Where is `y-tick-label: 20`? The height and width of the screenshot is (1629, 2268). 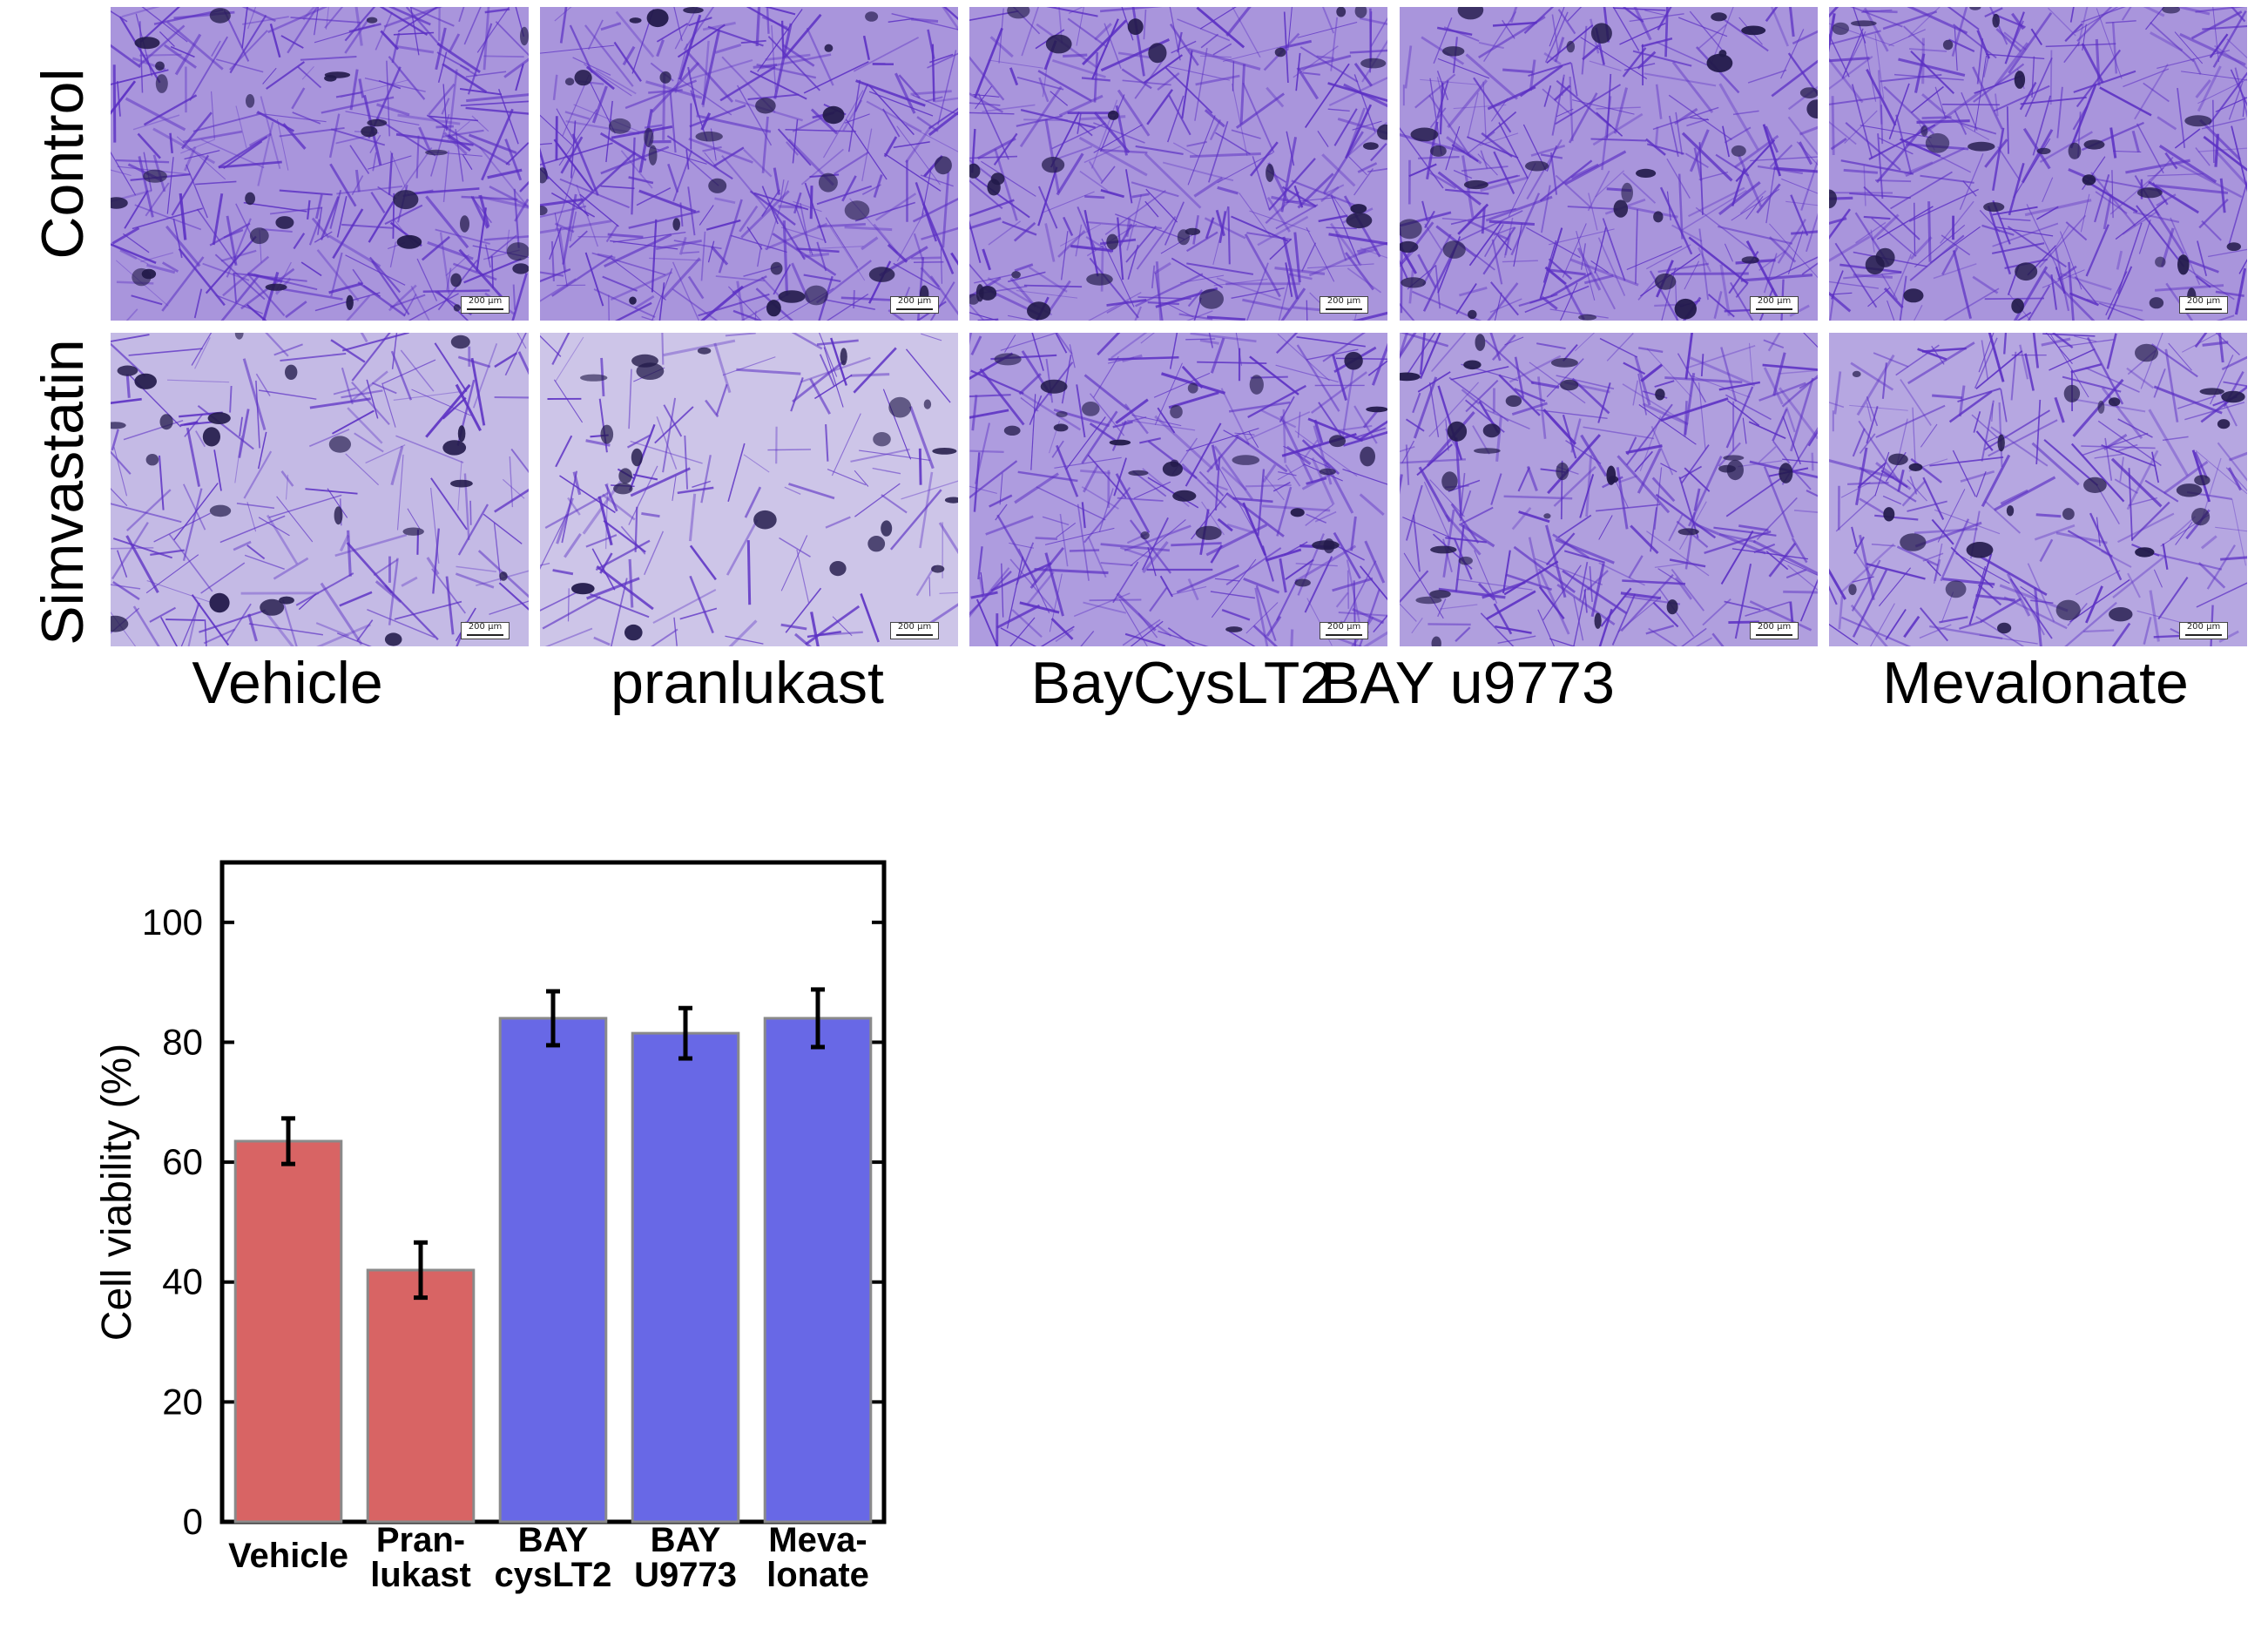
y-tick-label: 20 is located at coordinates (182, 1401).